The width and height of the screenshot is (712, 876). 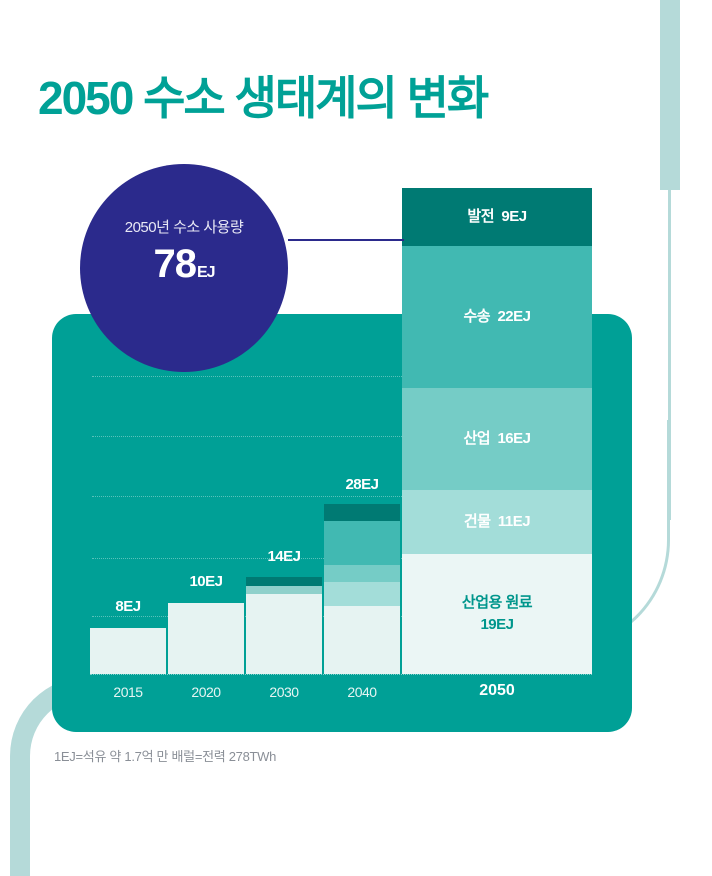 What do you see at coordinates (341, 674) in the screenshot?
I see `x-axis-baseline` at bounding box center [341, 674].